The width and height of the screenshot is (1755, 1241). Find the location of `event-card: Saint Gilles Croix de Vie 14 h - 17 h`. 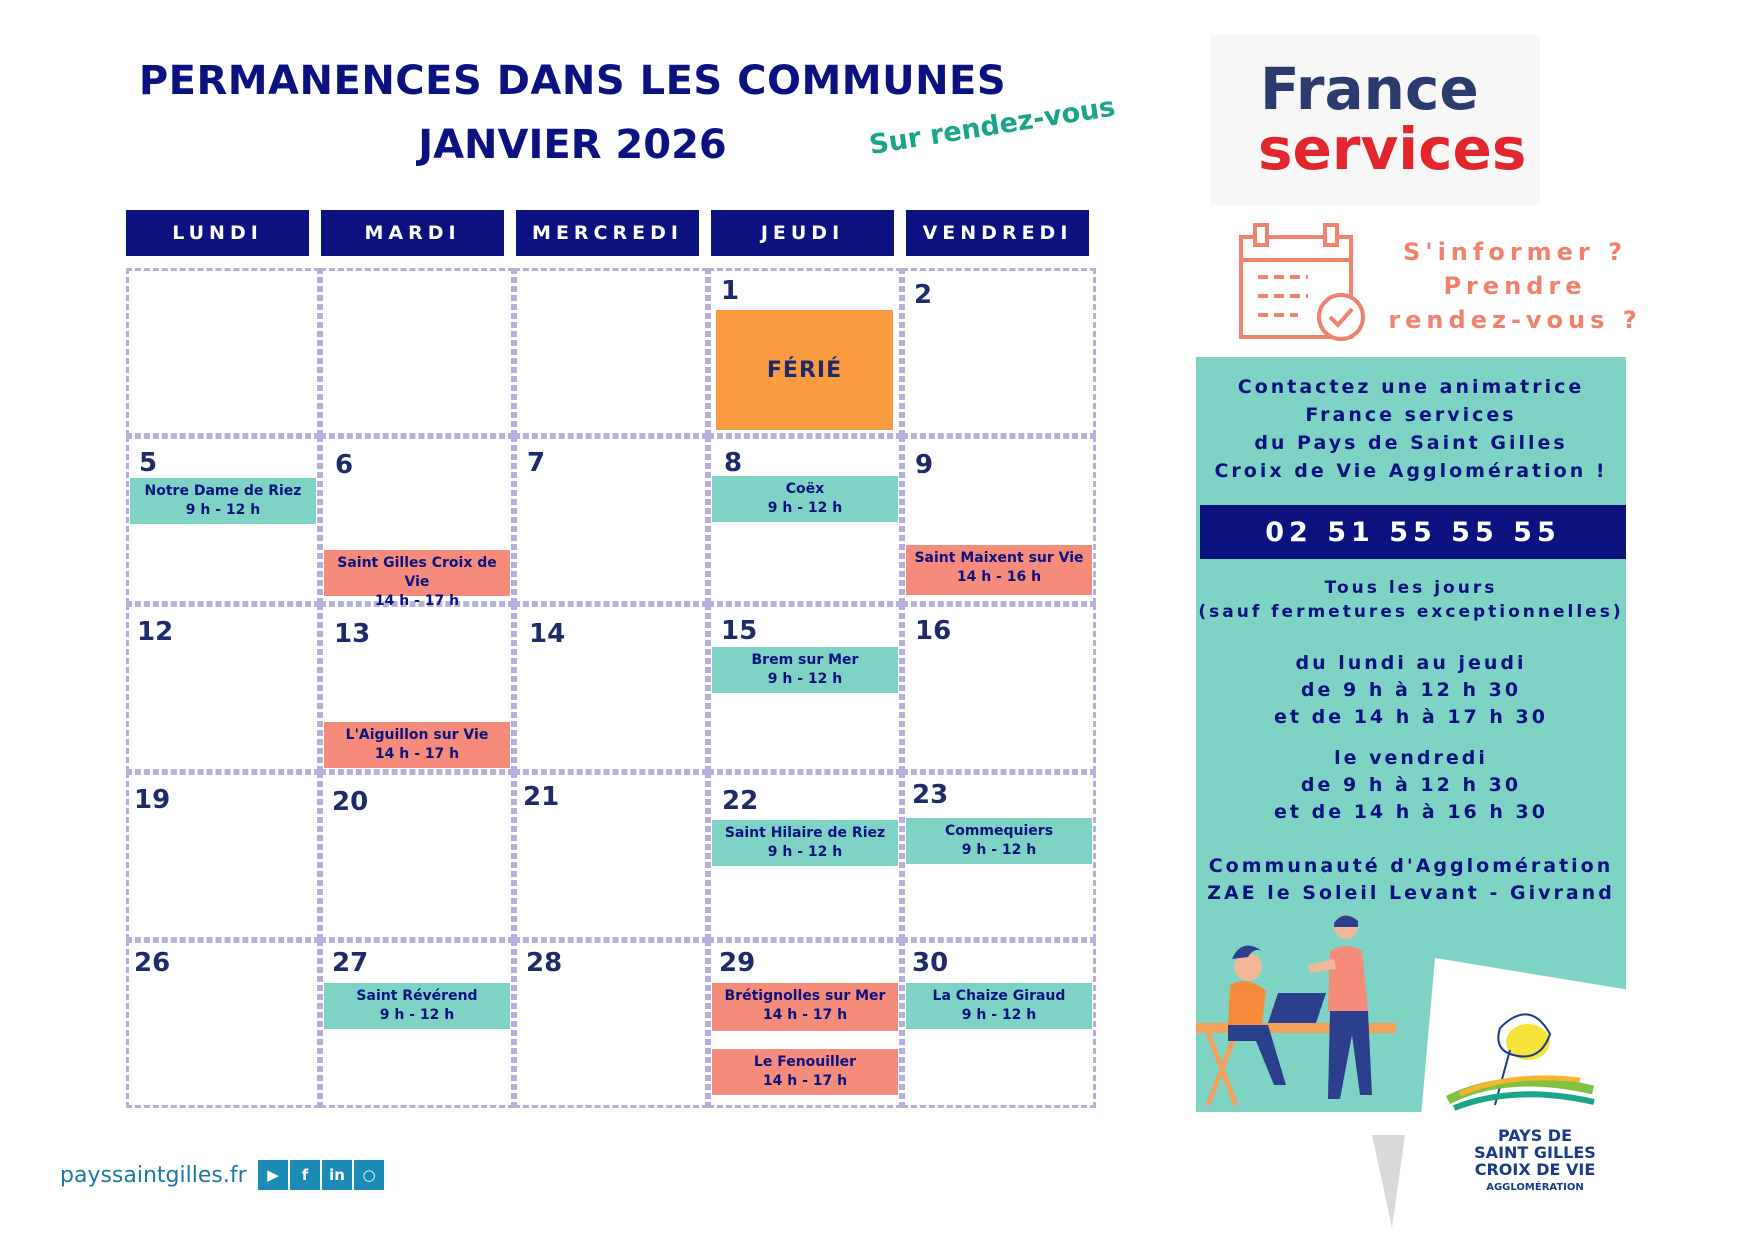

event-card: Saint Gilles Croix de Vie 14 h - 17 h is located at coordinates (417, 579).